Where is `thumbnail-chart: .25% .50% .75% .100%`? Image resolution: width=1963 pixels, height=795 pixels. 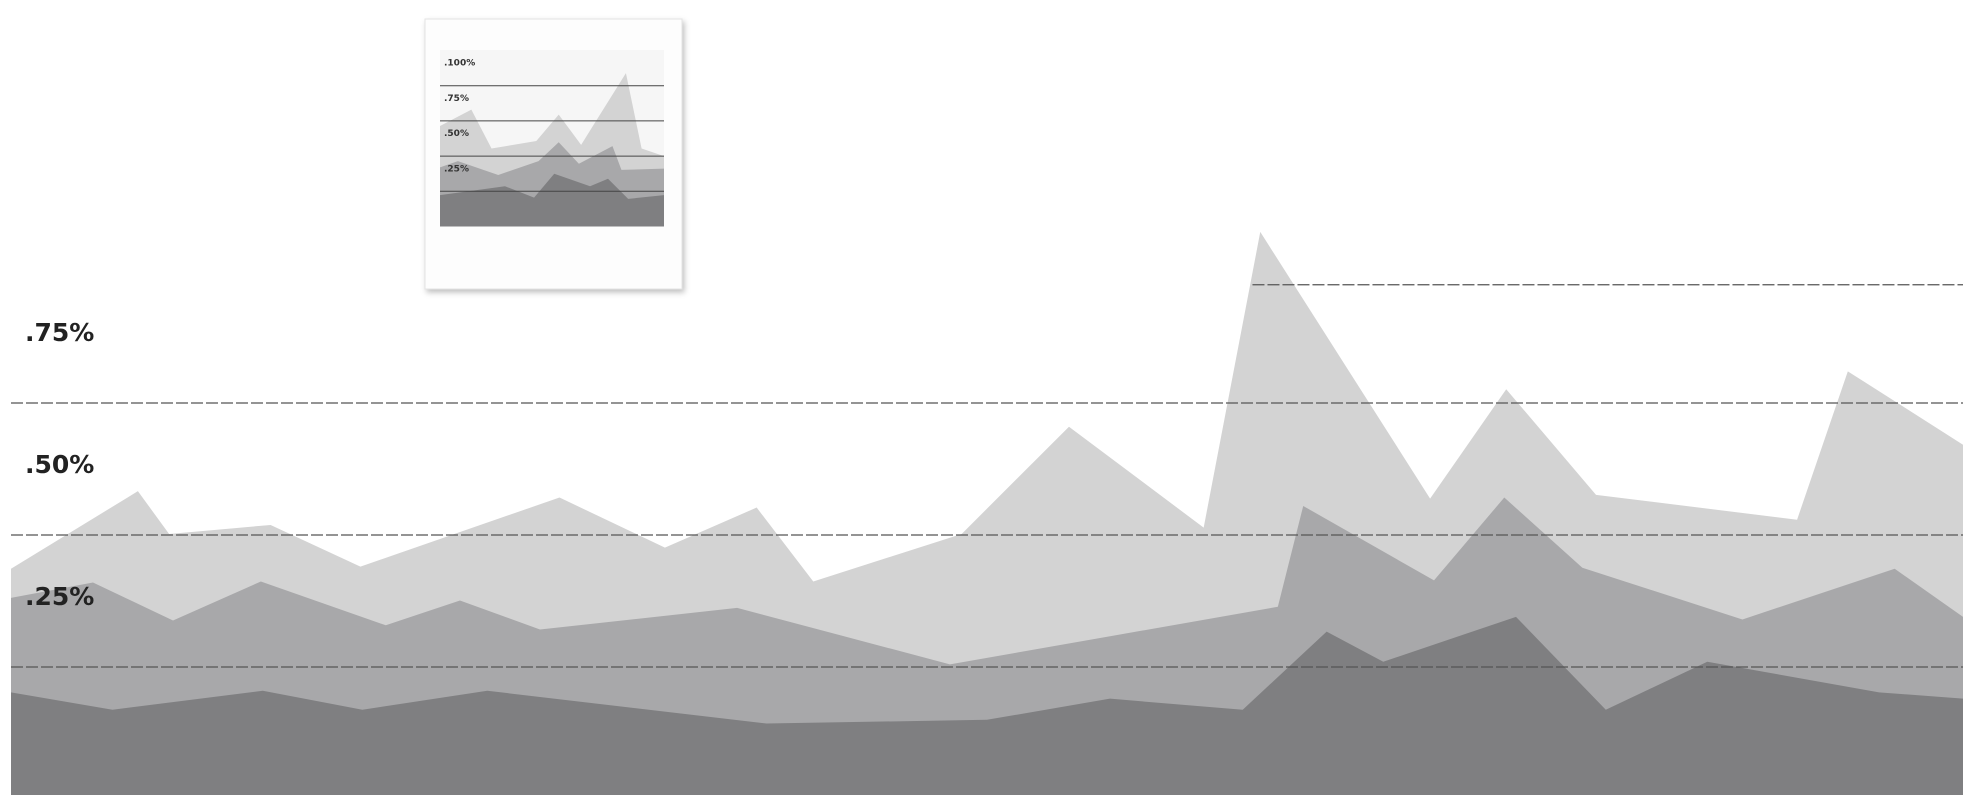 thumbnail-chart: .25% .50% .75% .100% is located at coordinates (552, 143).